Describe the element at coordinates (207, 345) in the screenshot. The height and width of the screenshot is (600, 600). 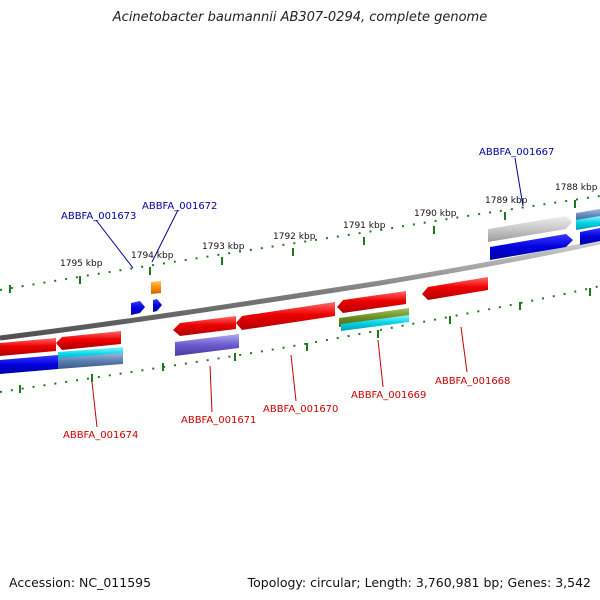
I see `gene-ABBFA_001671-purple` at that location.